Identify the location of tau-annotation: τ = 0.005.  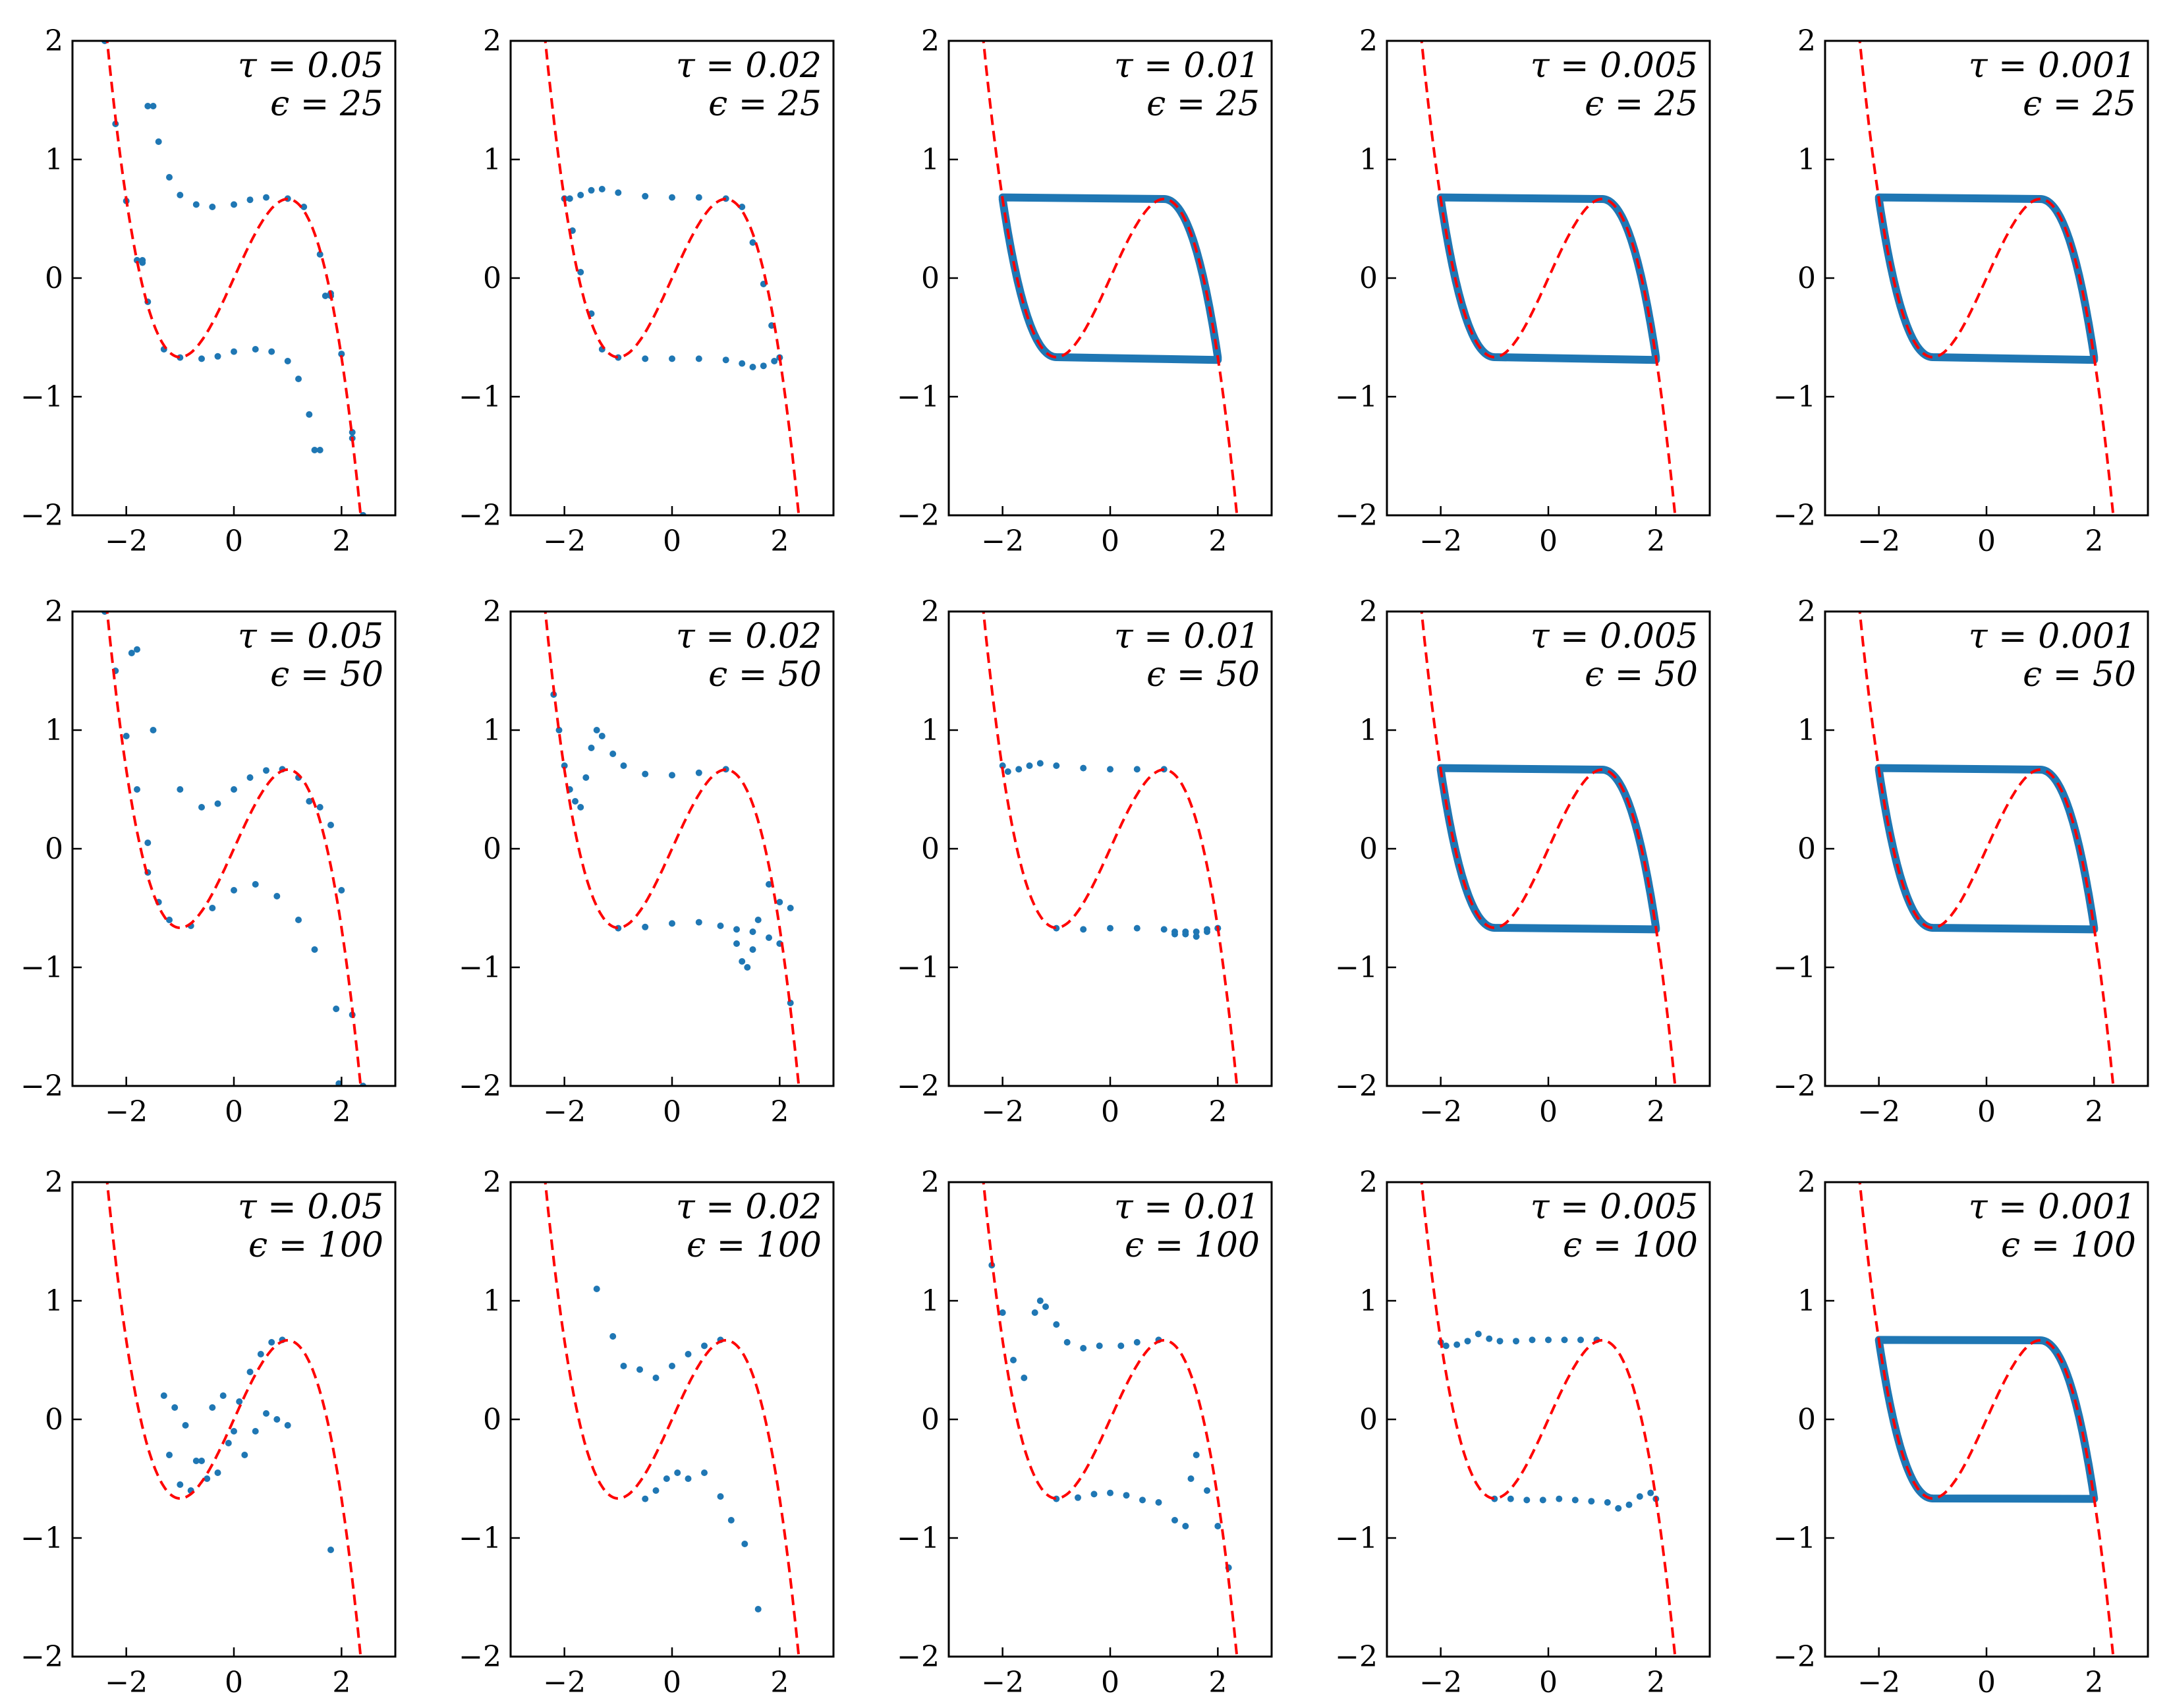
(1614, 1207).